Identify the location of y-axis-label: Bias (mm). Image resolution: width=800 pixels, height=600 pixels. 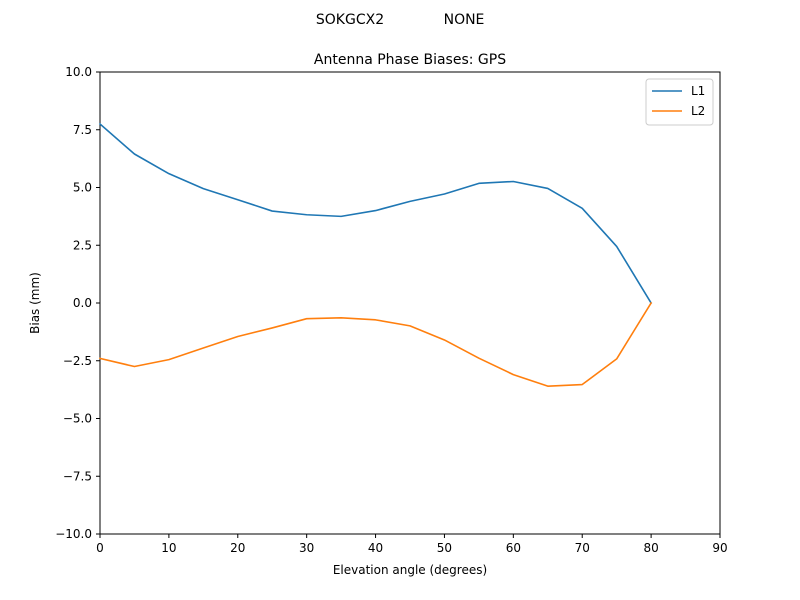
(35, 303).